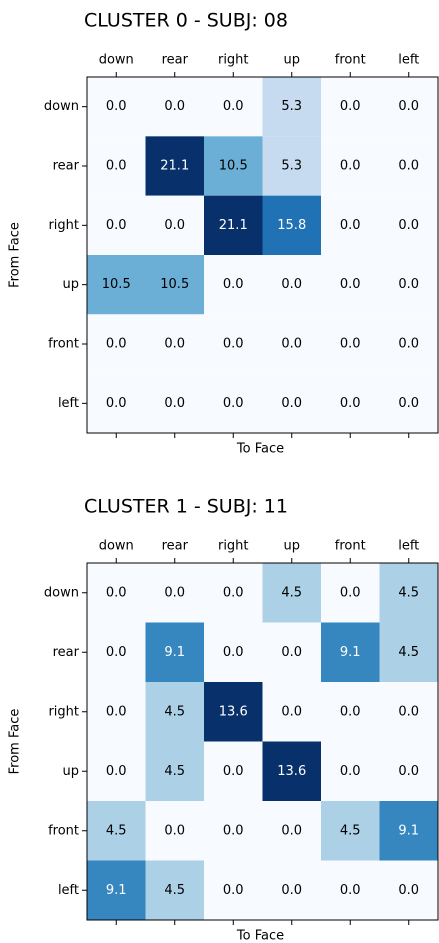 The height and width of the screenshot is (943, 439). Describe the element at coordinates (63, 711) in the screenshot. I see `y-tick-label: right` at that location.